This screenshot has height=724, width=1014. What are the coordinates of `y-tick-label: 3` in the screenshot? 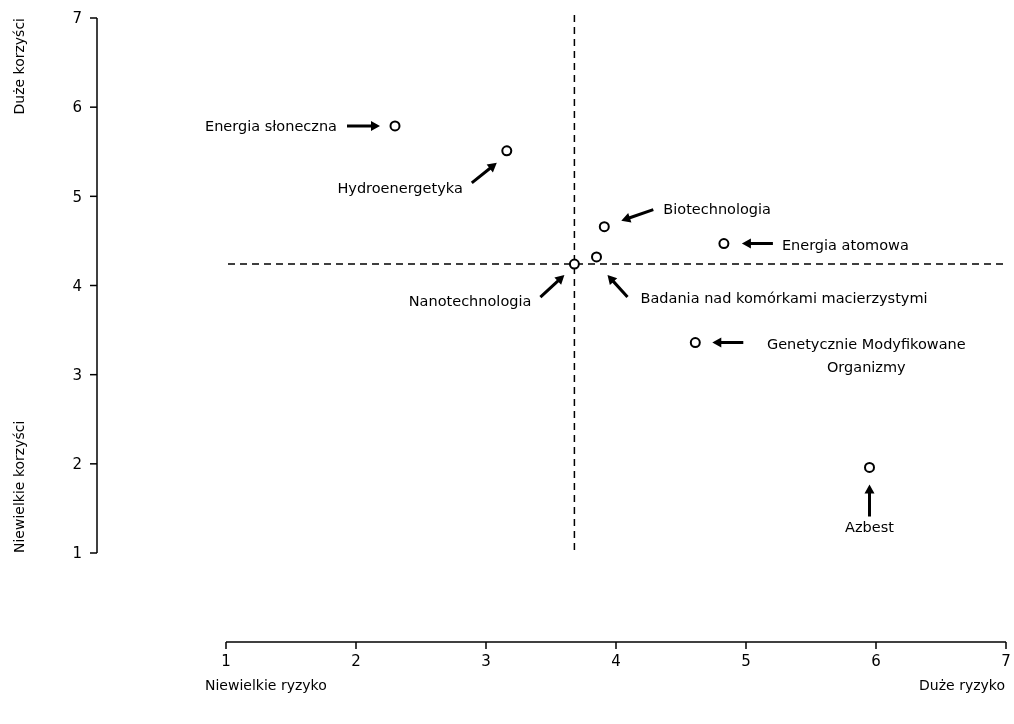 It's located at (77, 374).